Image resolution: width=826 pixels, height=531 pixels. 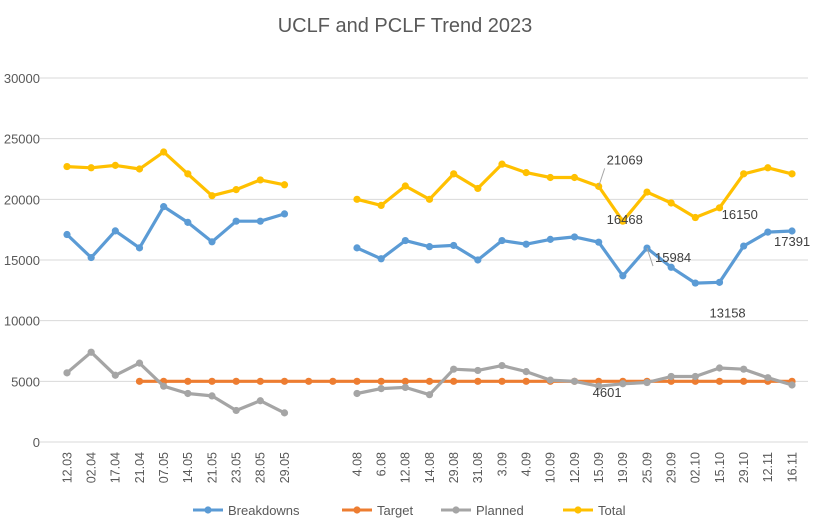 I want to click on data-label: 17391, so click(x=792, y=241).